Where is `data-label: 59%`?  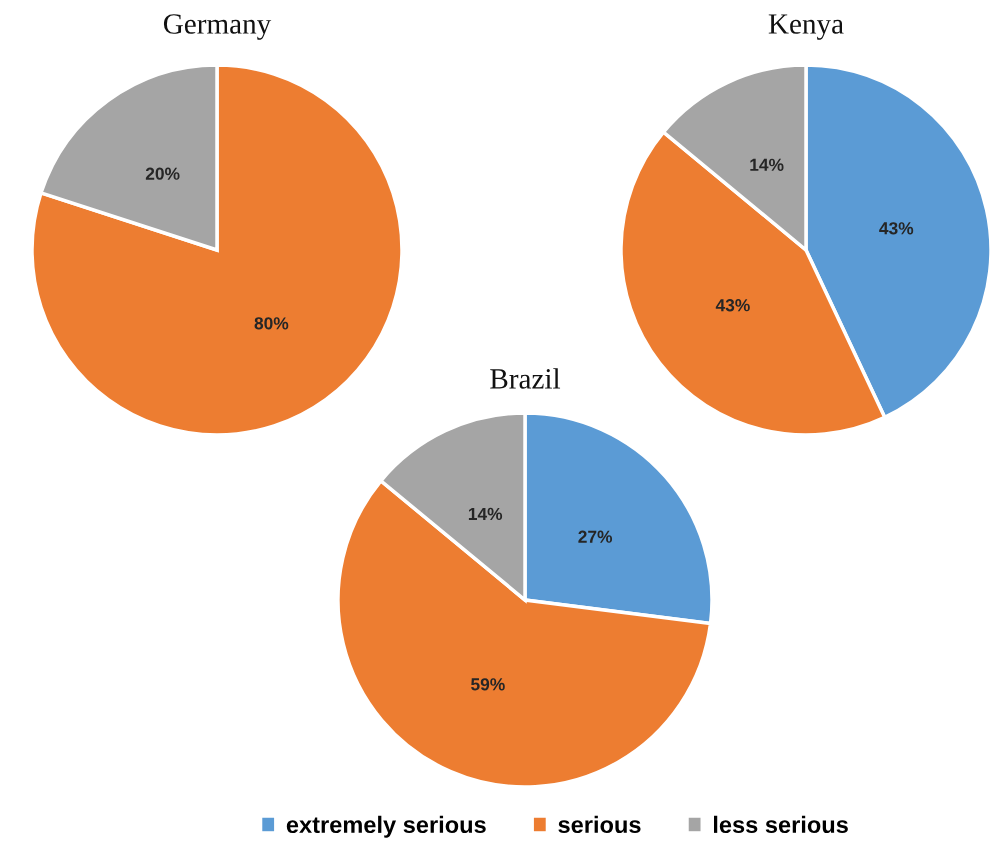
data-label: 59% is located at coordinates (488, 684).